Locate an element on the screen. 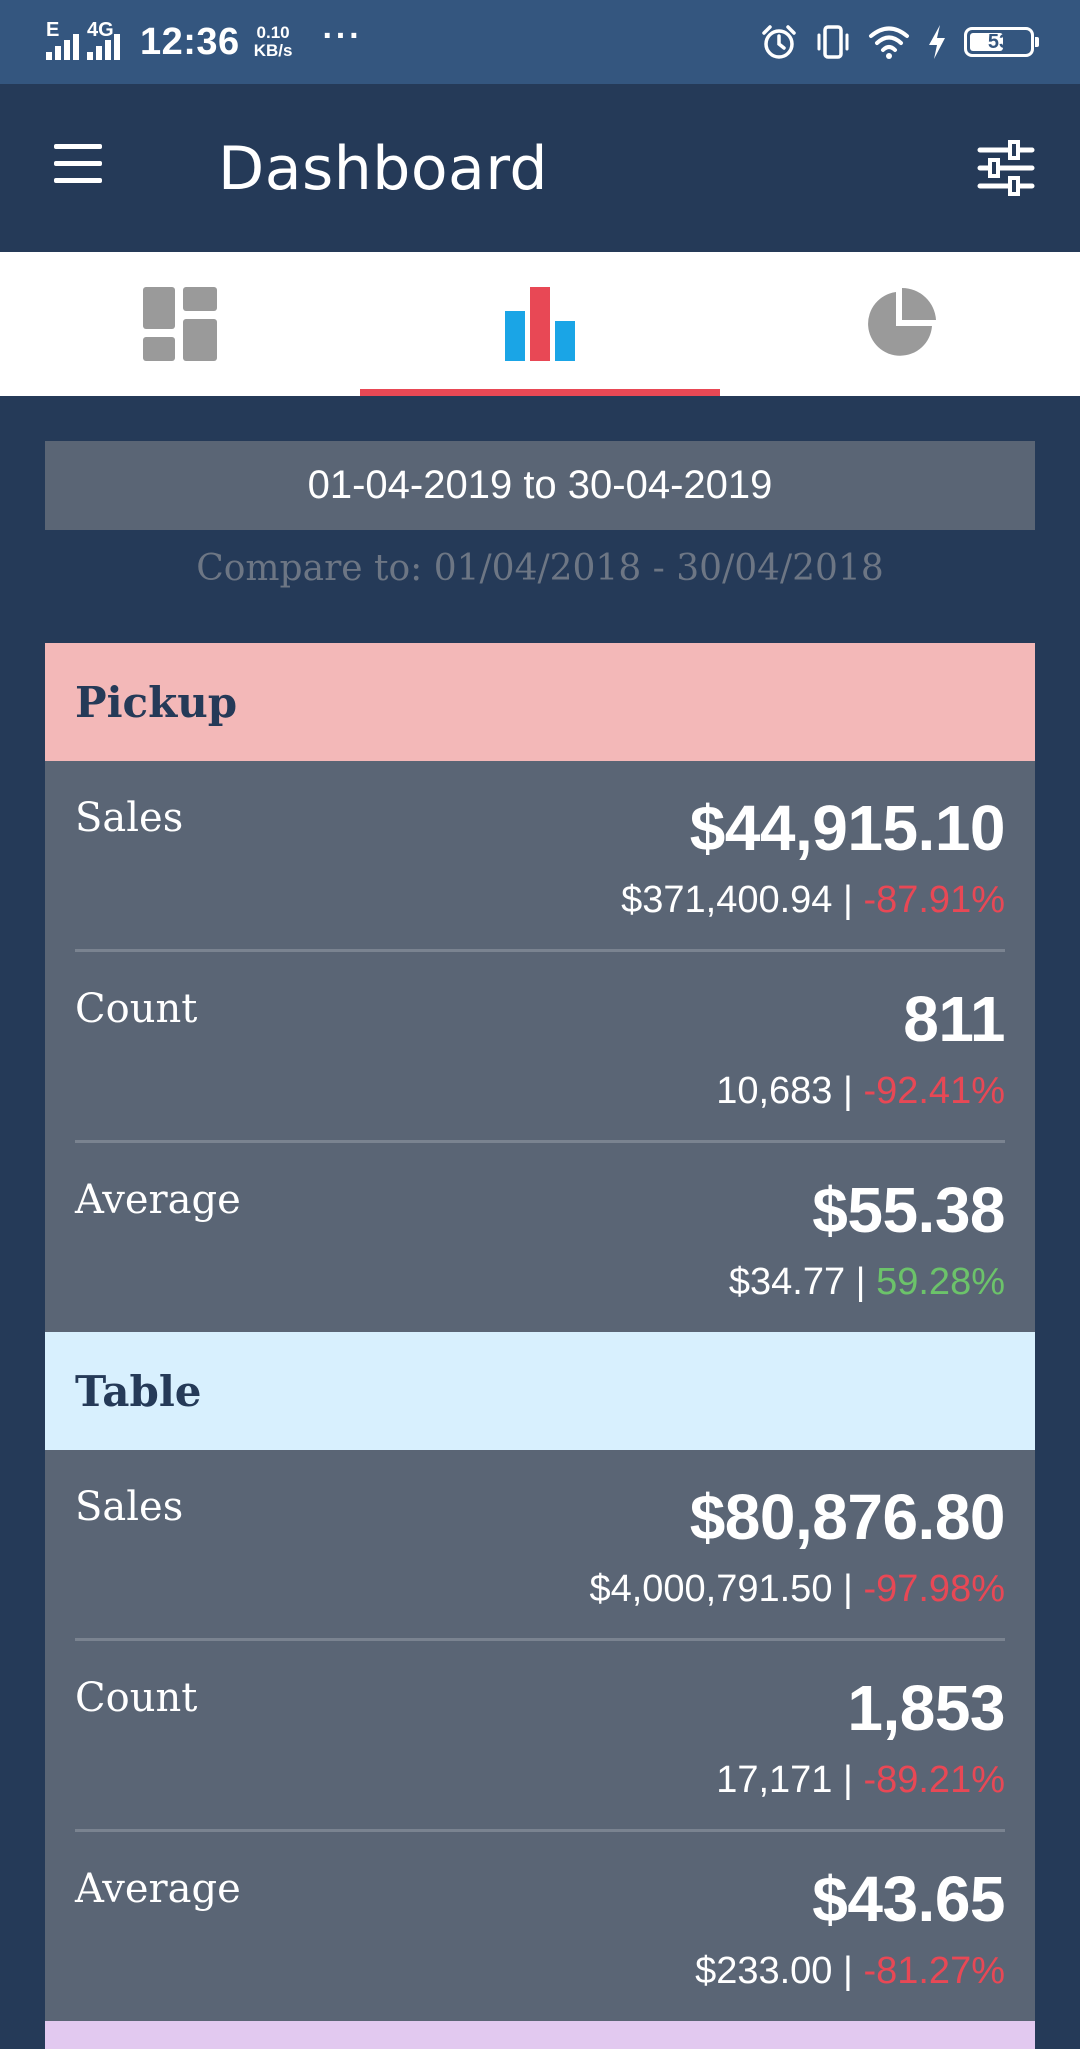 This screenshot has width=1080, height=2049. bar-chart-icon is located at coordinates (540, 324).